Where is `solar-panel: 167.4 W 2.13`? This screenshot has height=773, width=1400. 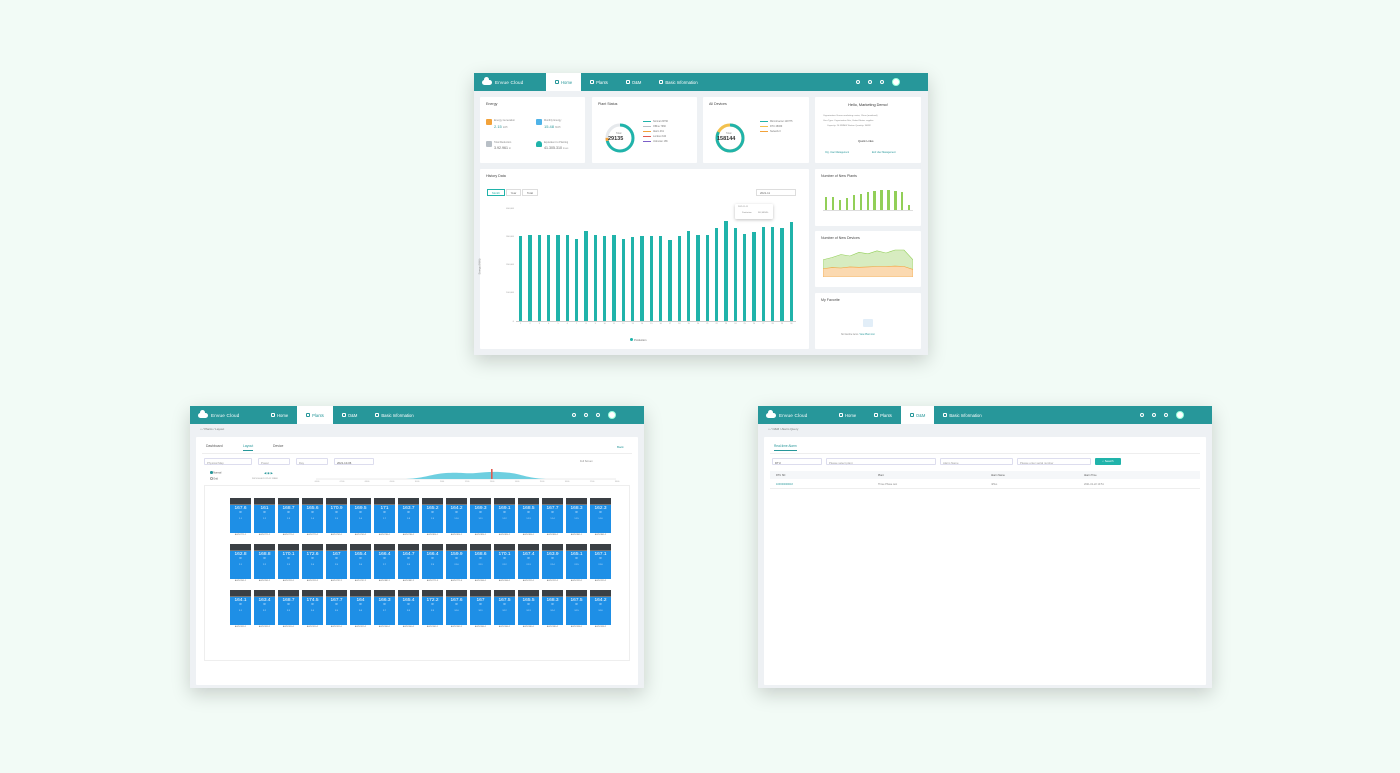
solar-panel: 167.4 W 2.13 is located at coordinates (528, 561).